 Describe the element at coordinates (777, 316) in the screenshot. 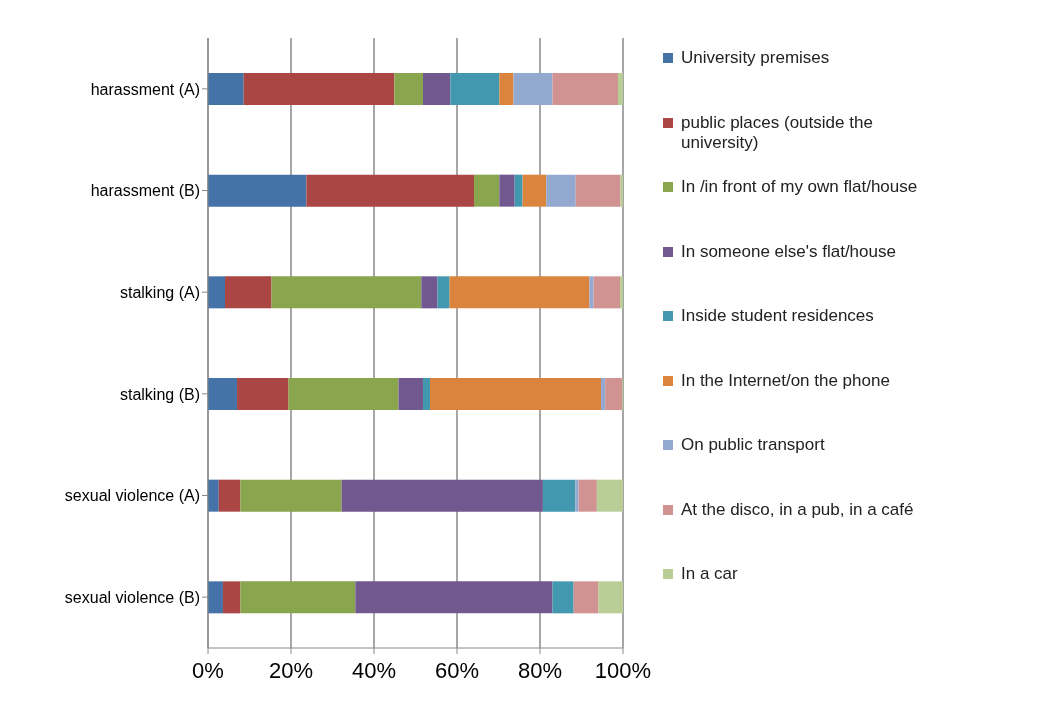

I see `legend-label: Inside student residences` at that location.